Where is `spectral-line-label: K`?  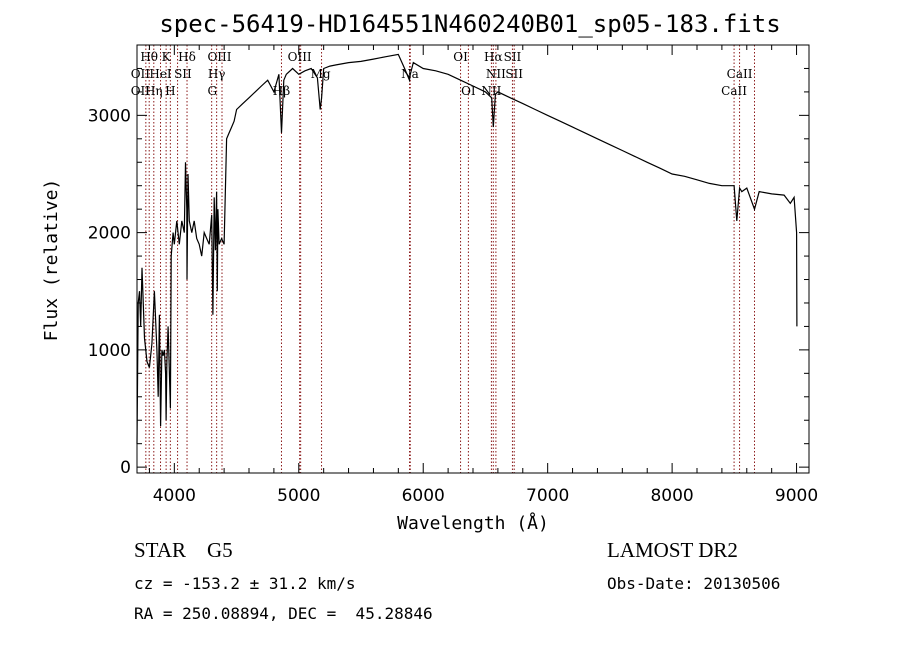 spectral-line-label: K is located at coordinates (167, 57).